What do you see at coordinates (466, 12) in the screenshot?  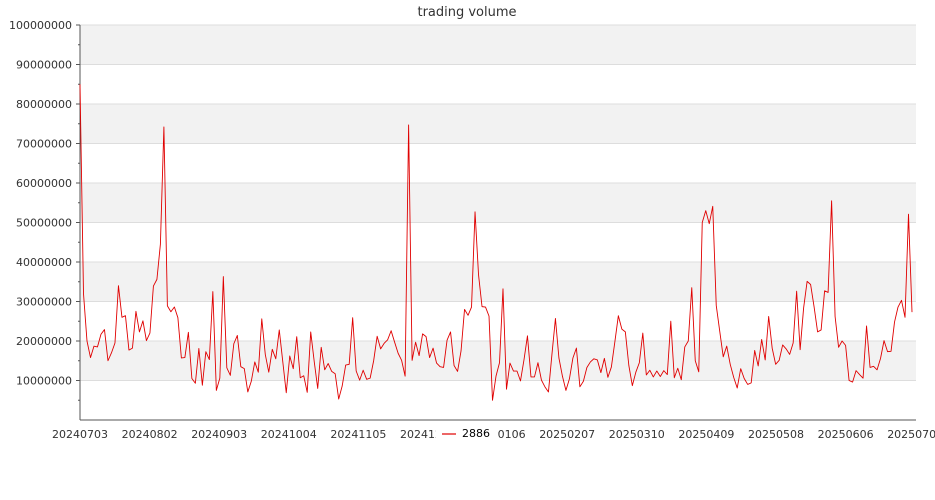 I see `chart-title: trading volume` at bounding box center [466, 12].